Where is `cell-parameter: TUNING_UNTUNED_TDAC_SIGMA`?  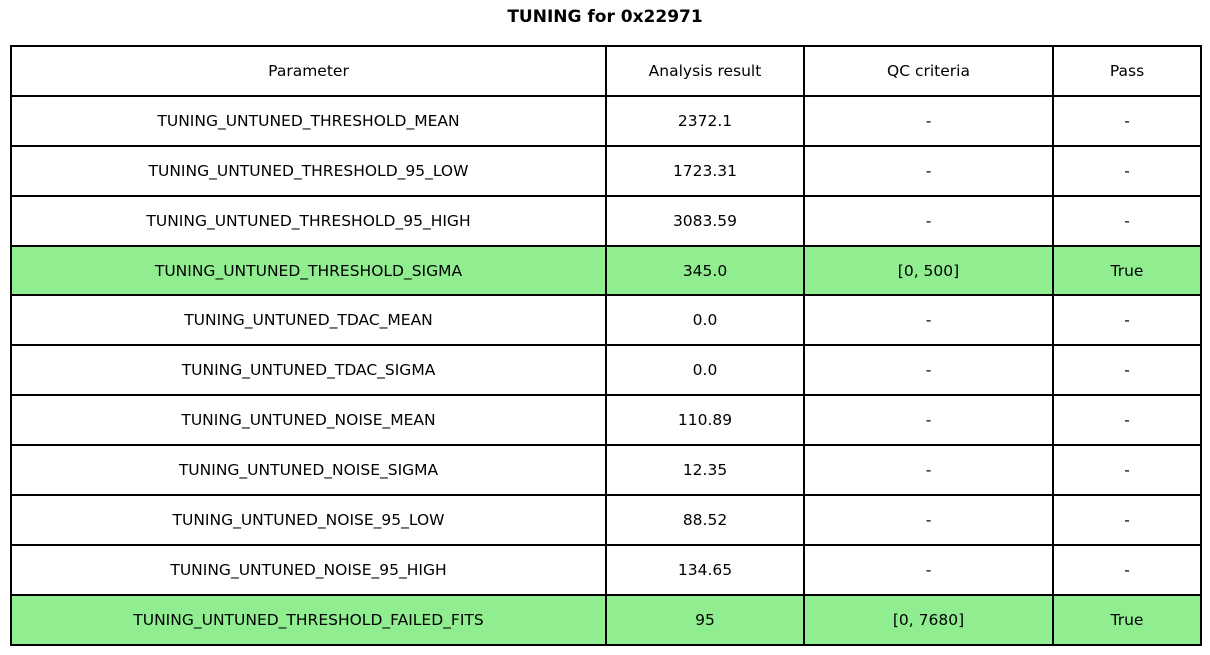
cell-parameter: TUNING_UNTUNED_TDAC_SIGMA is located at coordinates (308, 370).